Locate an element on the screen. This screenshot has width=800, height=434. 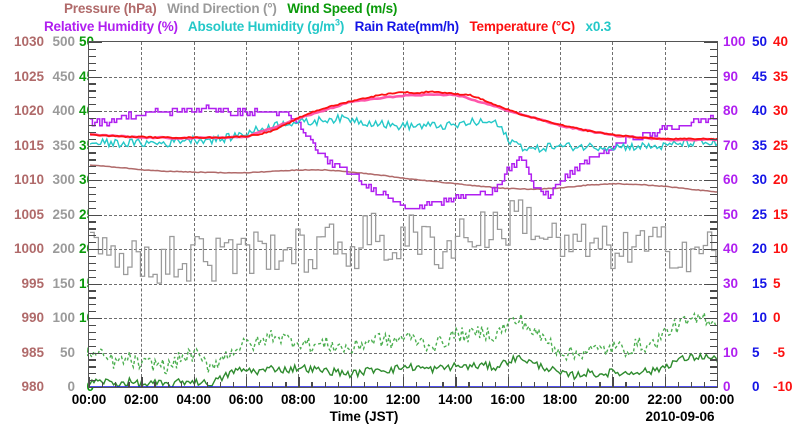
axis-tick-label: 60 is located at coordinates (731, 179).